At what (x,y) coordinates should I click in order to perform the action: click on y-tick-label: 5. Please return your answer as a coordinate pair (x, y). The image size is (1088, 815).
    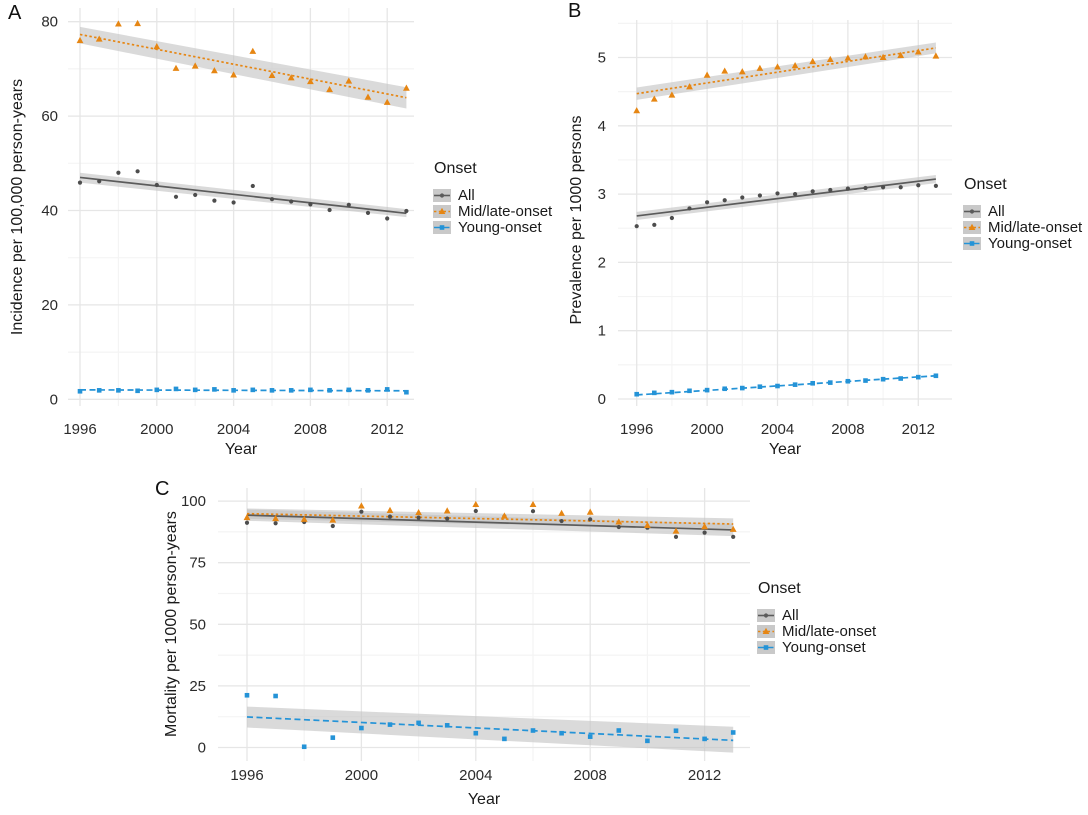
    Looking at the image, I should click on (602, 58).